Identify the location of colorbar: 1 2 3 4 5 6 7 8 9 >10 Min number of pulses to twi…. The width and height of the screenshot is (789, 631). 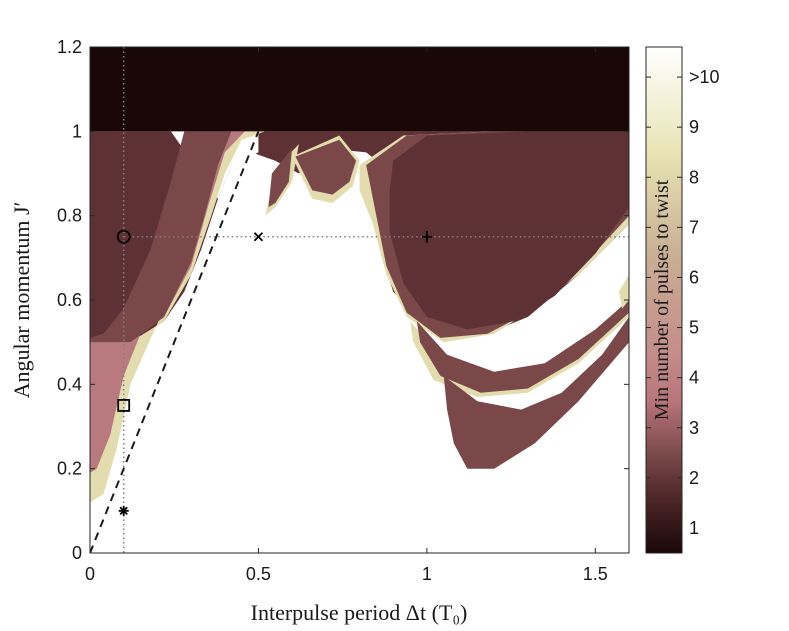
(682, 300).